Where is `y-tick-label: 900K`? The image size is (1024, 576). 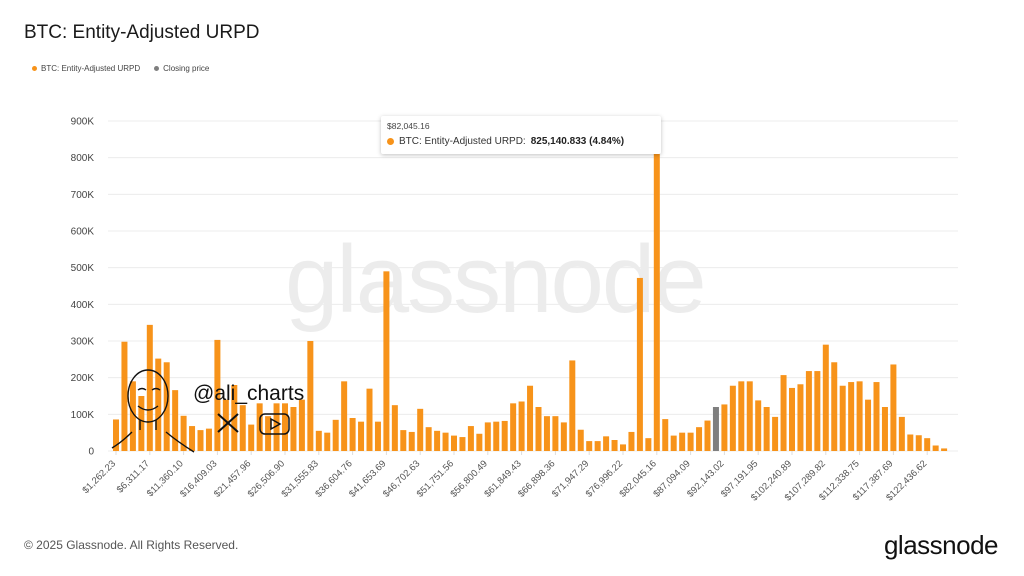
y-tick-label: 900K is located at coordinates (83, 122).